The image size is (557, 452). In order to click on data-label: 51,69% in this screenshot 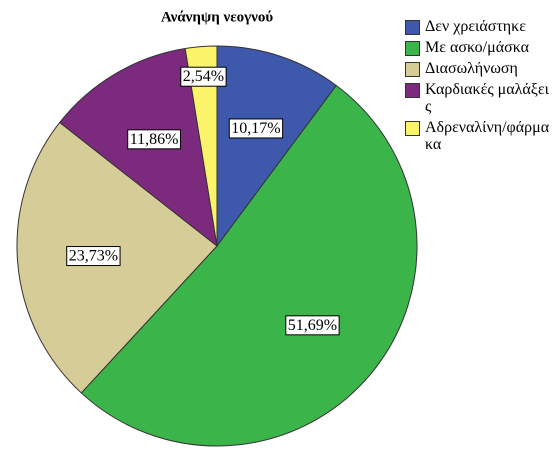, I will do `click(312, 325)`.